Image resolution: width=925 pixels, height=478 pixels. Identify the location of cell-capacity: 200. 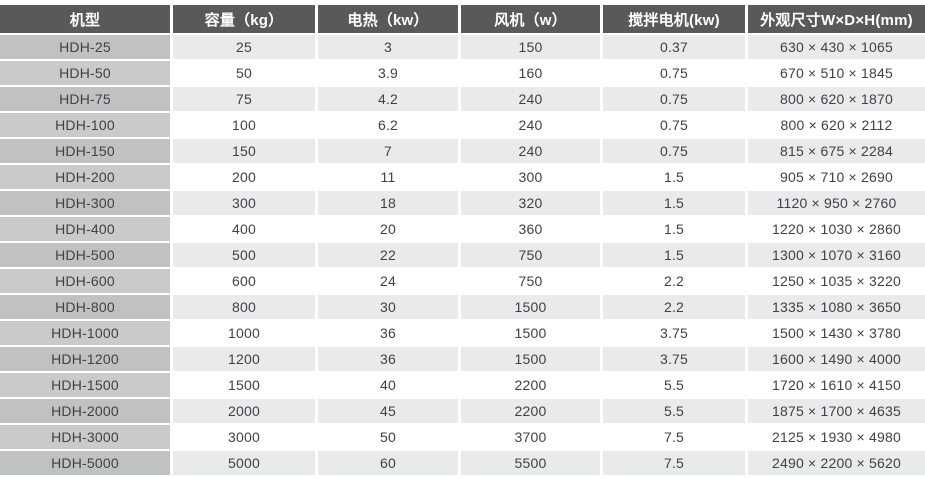
(244, 177).